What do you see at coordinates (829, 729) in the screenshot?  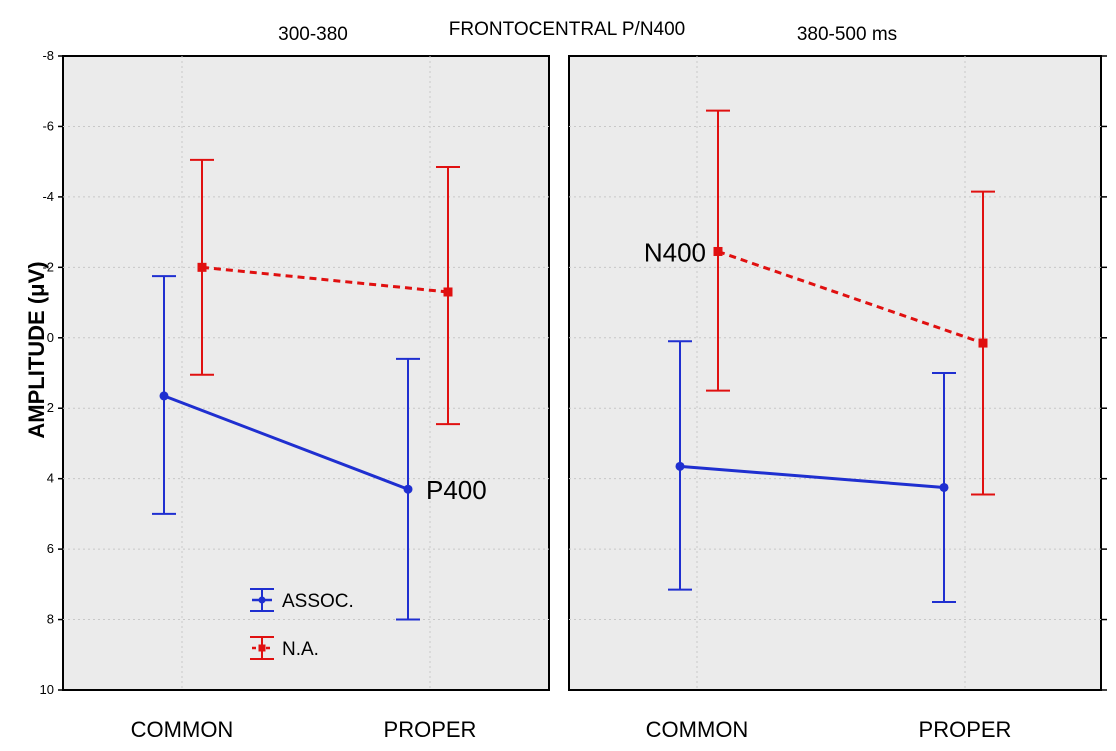 I see `panel-right-x-tick-labels: COMMON PROPER` at bounding box center [829, 729].